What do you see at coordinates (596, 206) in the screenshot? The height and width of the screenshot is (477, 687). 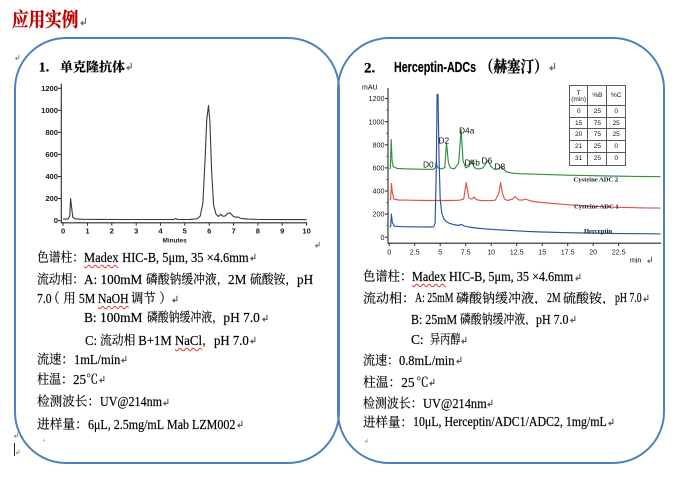 I see `svg-text: Cysteine ADC 1` at bounding box center [596, 206].